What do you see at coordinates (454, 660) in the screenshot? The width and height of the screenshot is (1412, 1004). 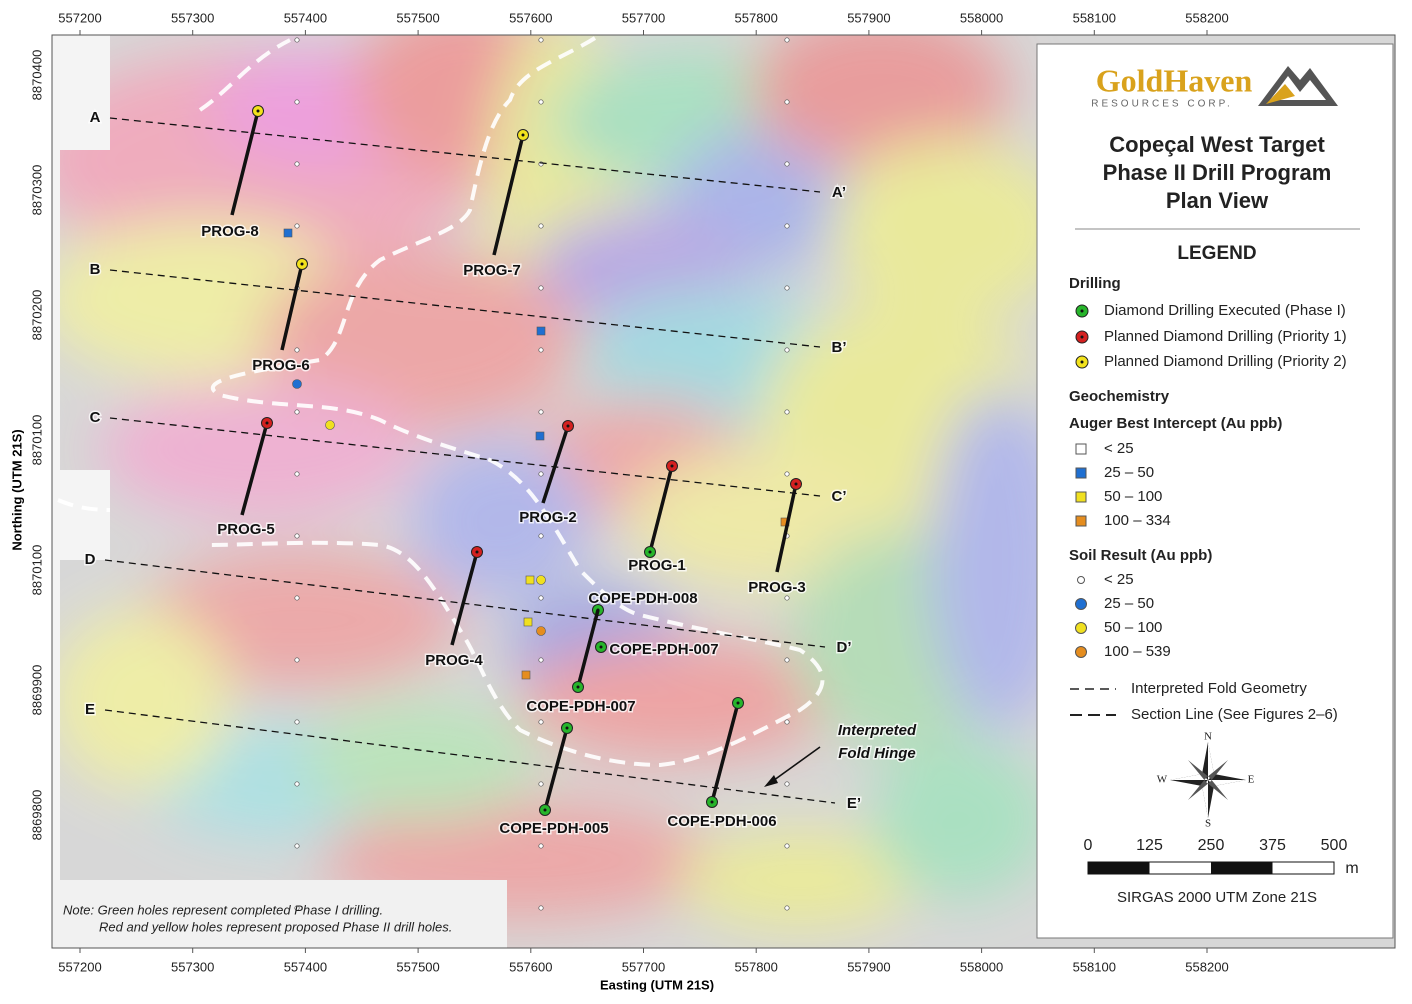 I see `hole-label: PROG-4` at bounding box center [454, 660].